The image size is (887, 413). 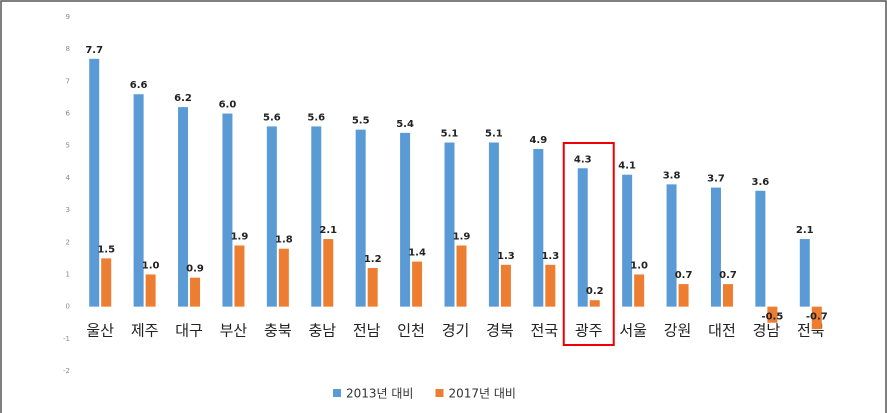 I want to click on x-tick-label: 대구, so click(x=189, y=331).